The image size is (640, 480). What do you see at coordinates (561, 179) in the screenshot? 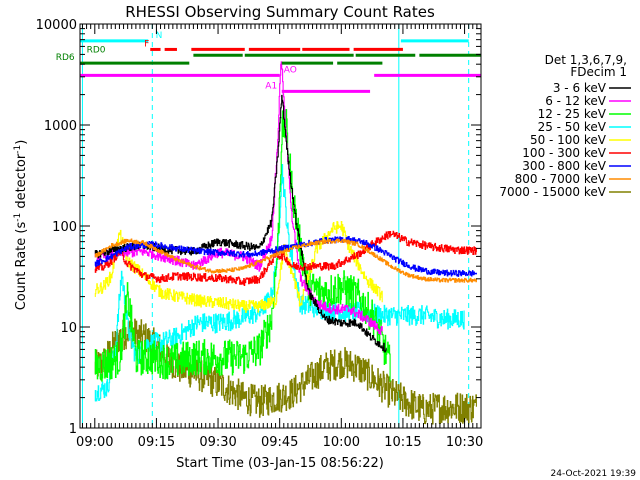
I see `legend-entry-label-7: 800 - 7000 keV` at bounding box center [561, 179].